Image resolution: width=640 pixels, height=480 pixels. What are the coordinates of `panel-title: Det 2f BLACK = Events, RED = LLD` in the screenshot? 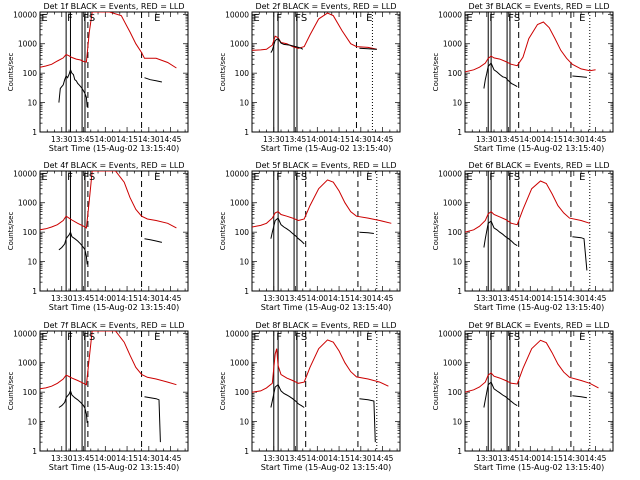 It's located at (325, 6).